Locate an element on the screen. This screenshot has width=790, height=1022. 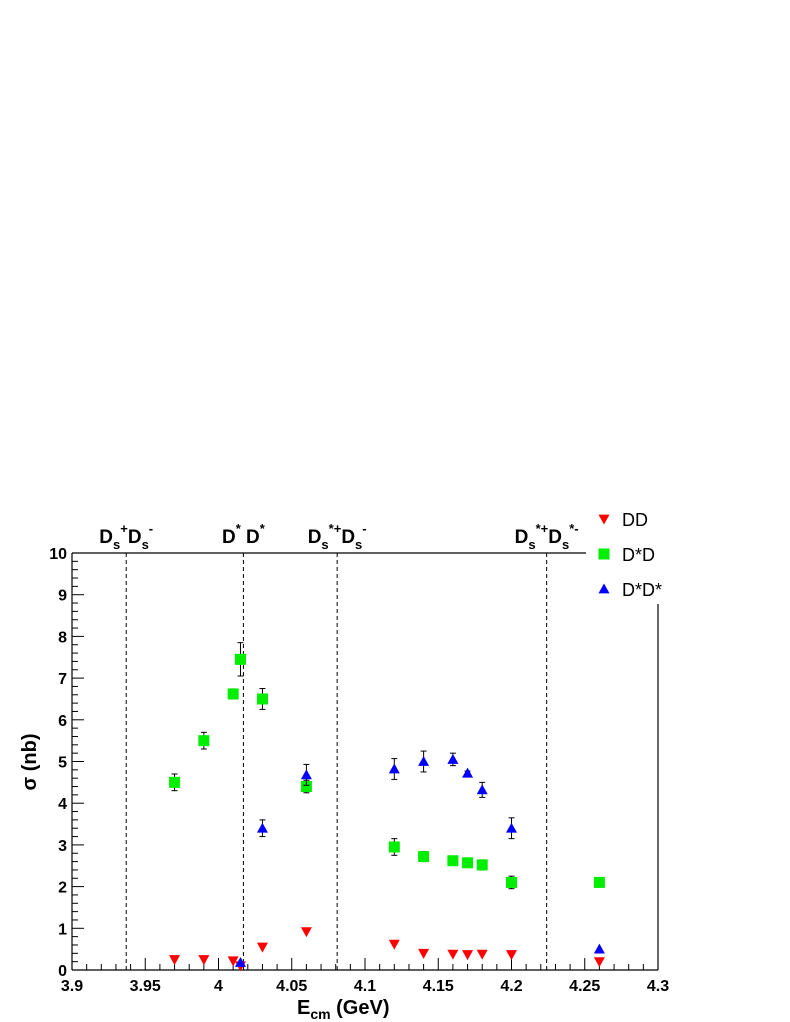
x-tick-label: 4.3 is located at coordinates (658, 986).